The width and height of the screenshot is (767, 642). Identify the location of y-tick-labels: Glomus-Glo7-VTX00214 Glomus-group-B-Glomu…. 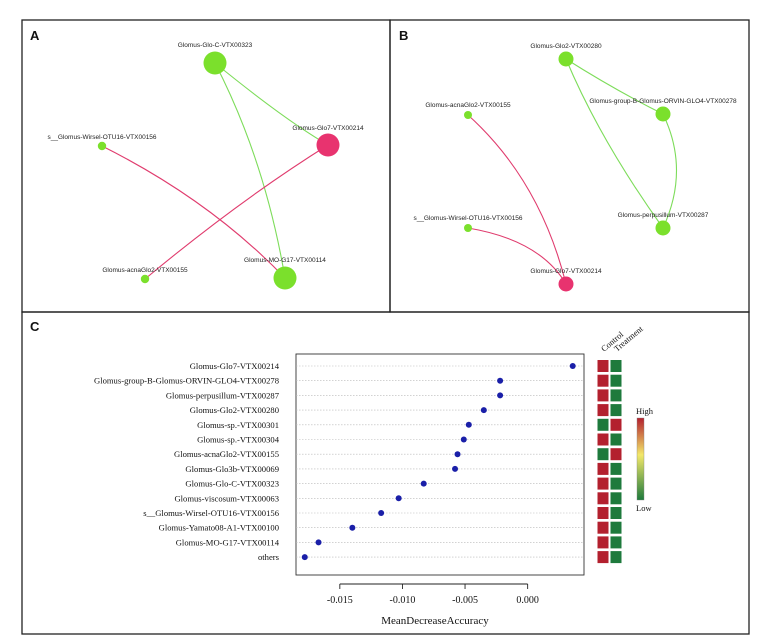
(187, 461).